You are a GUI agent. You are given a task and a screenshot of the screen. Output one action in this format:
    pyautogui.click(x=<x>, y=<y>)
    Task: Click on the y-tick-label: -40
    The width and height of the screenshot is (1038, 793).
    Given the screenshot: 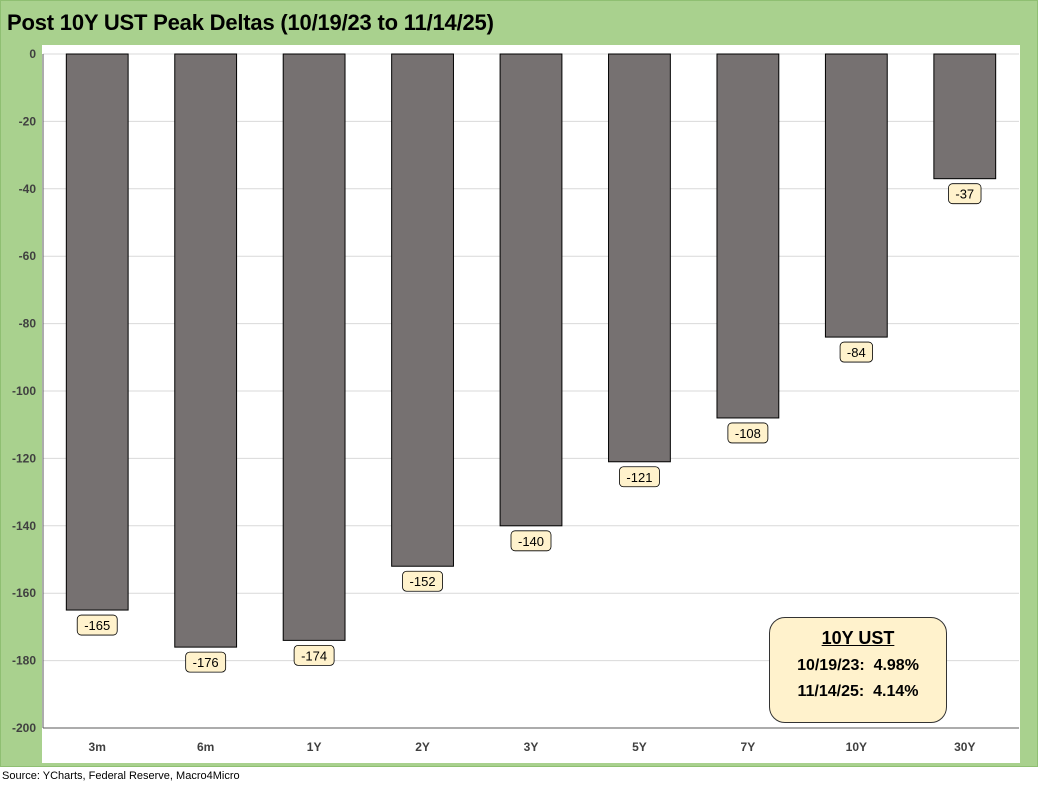 What is the action you would take?
    pyautogui.click(x=28, y=189)
    